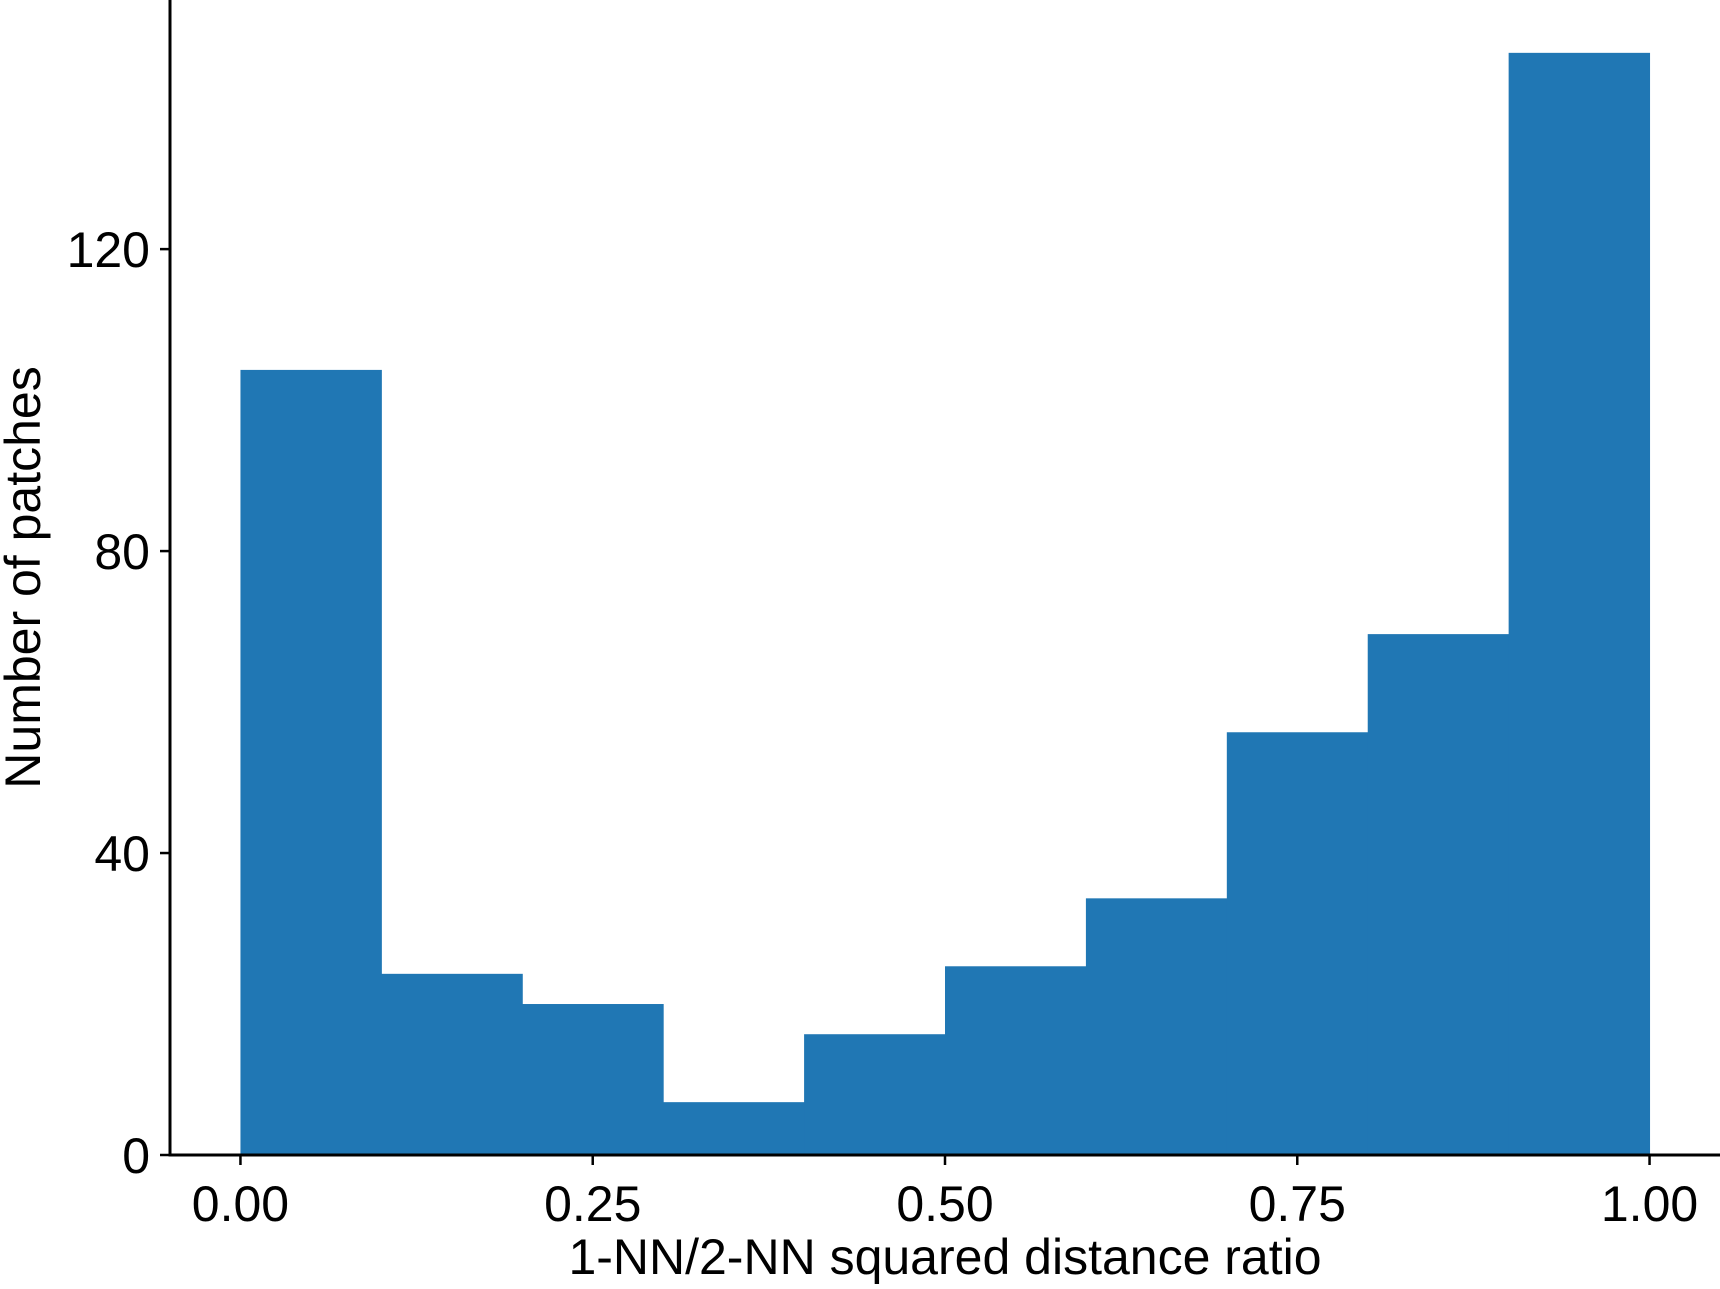 The height and width of the screenshot is (1289, 1720). Describe the element at coordinates (122, 552) in the screenshot. I see `y-tick-label: 80` at that location.